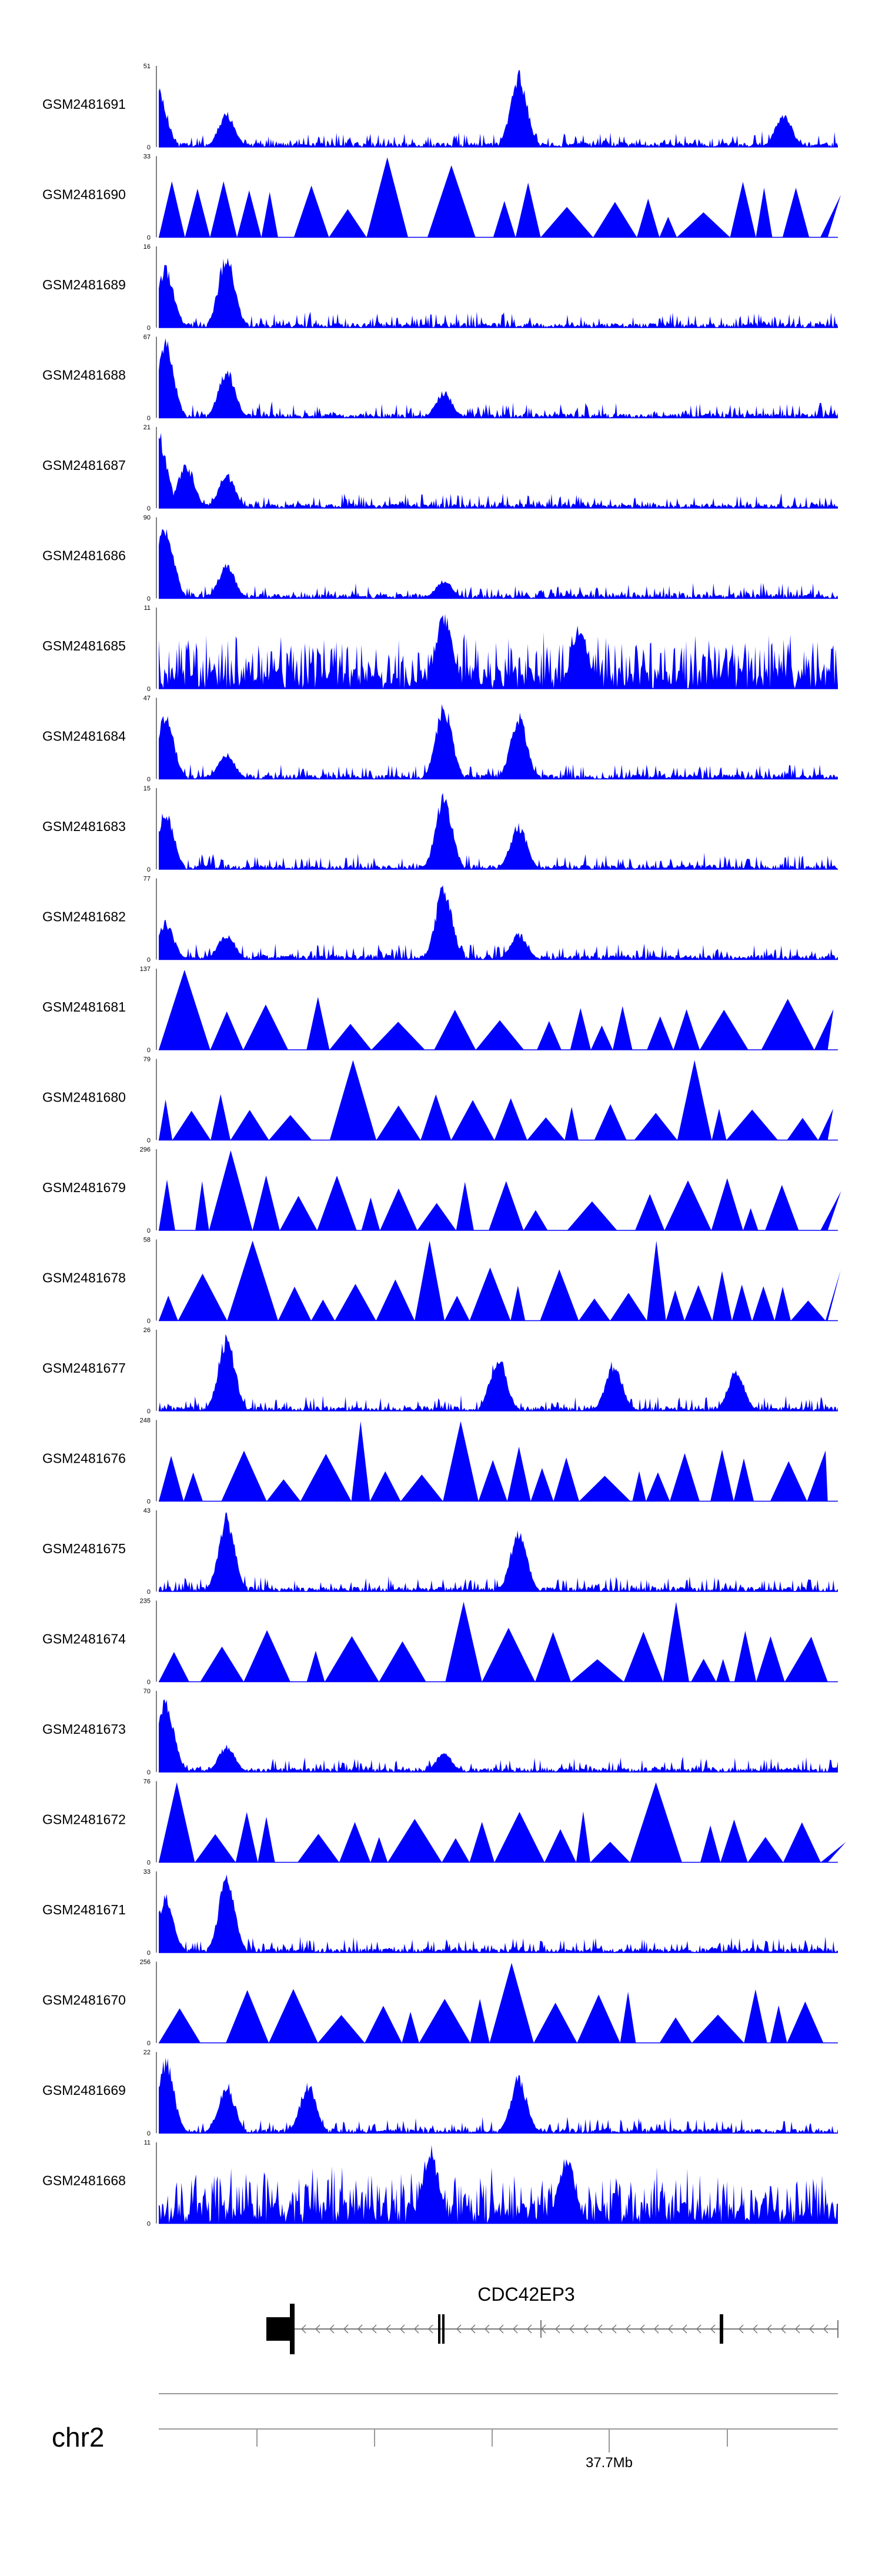 The image size is (882, 2576). Describe the element at coordinates (147, 1240) in the screenshot. I see `axis-max-label: 58` at that location.